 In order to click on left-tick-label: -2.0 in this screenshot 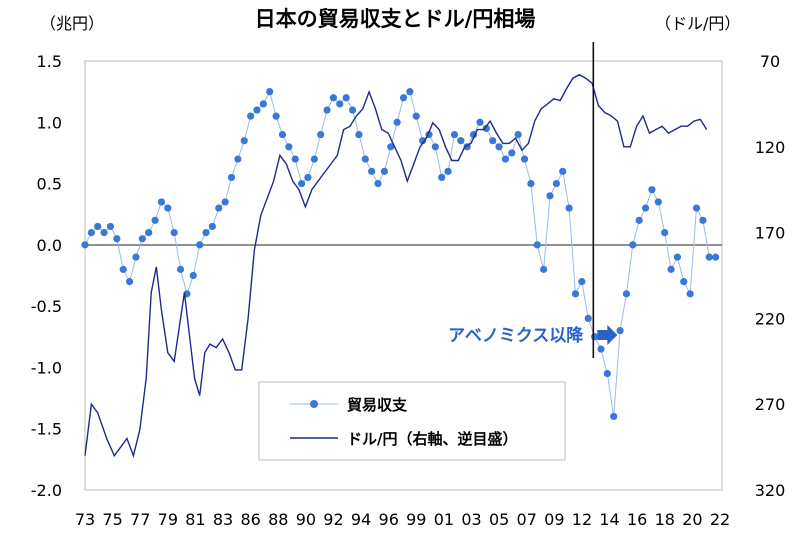, I will do `click(46, 490)`.